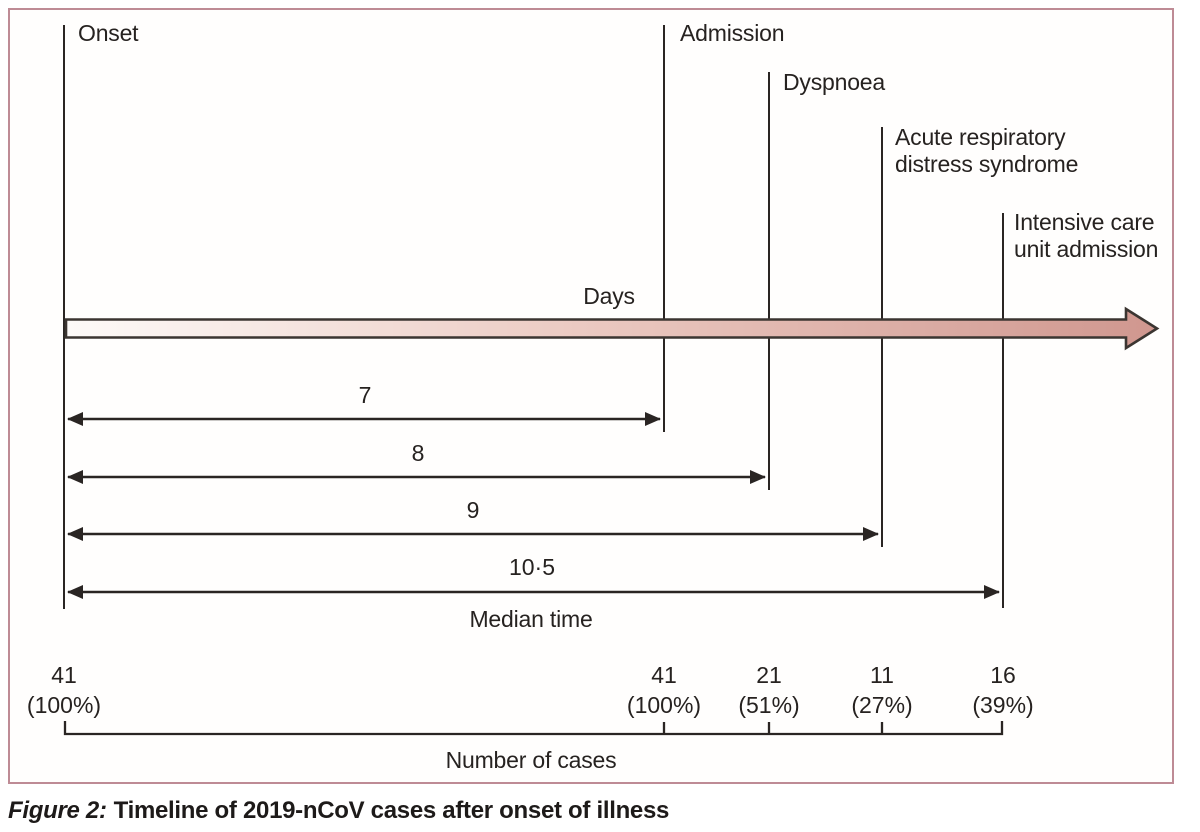 The height and width of the screenshot is (832, 1200). I want to click on event-label-admission: Admission, so click(732, 33).